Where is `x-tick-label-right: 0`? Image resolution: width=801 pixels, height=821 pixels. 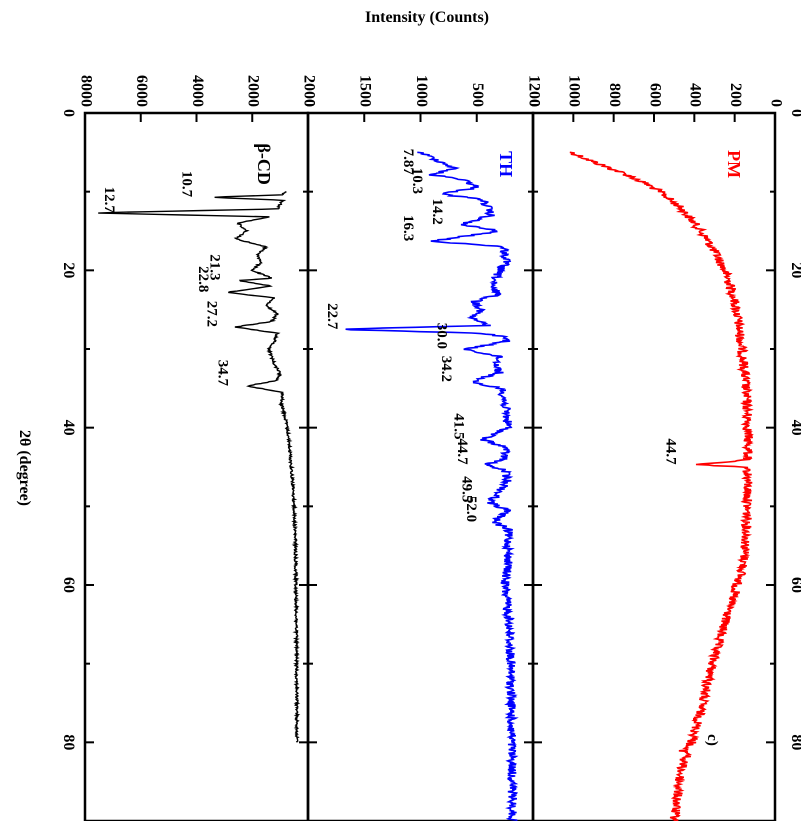
x-tick-label-right: 0 is located at coordinates (794, 113).